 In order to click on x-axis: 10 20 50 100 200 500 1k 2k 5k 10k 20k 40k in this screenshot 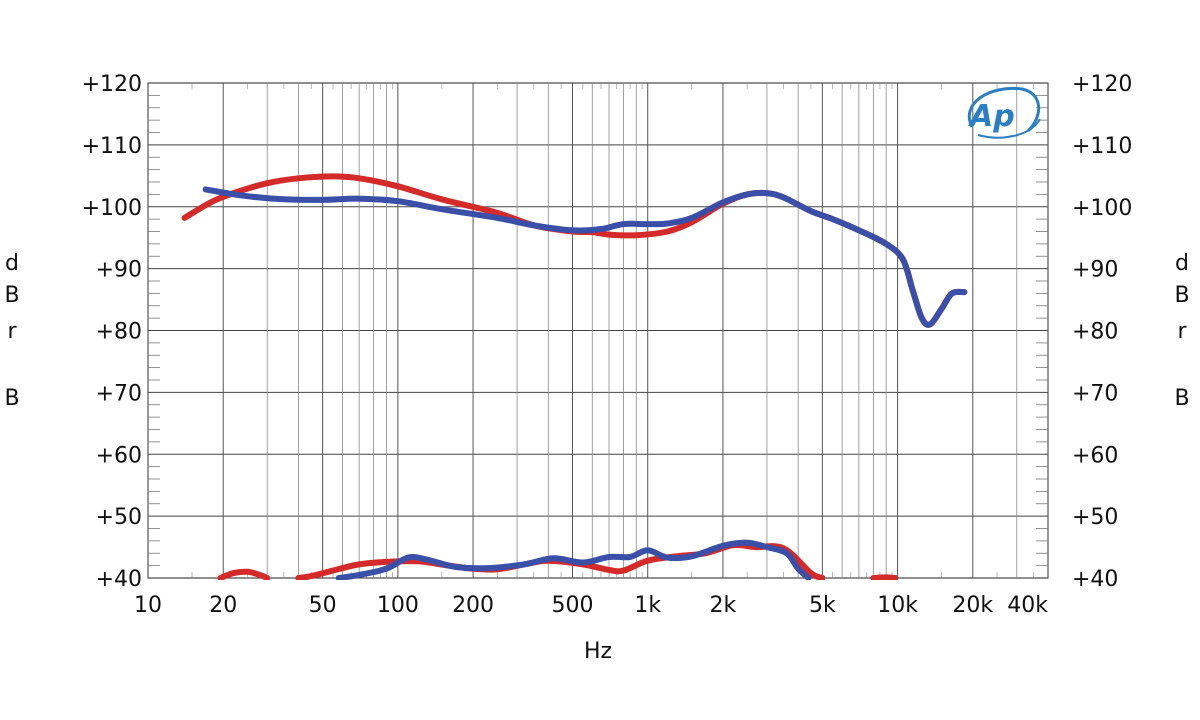, I will do `click(591, 605)`.